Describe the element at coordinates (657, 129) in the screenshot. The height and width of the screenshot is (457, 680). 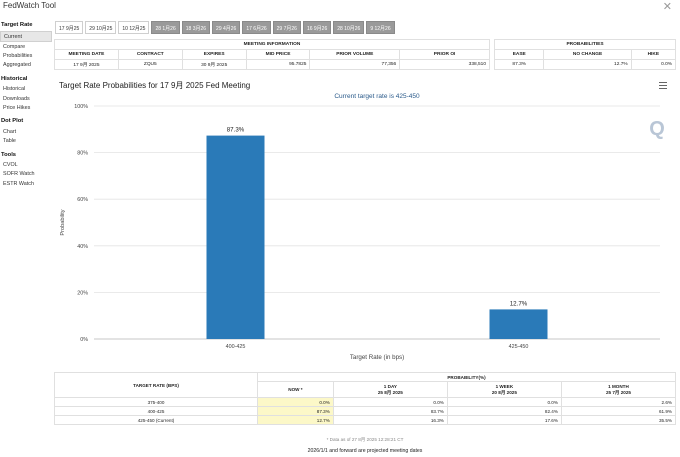
I see `watermark-logo: Q` at that location.